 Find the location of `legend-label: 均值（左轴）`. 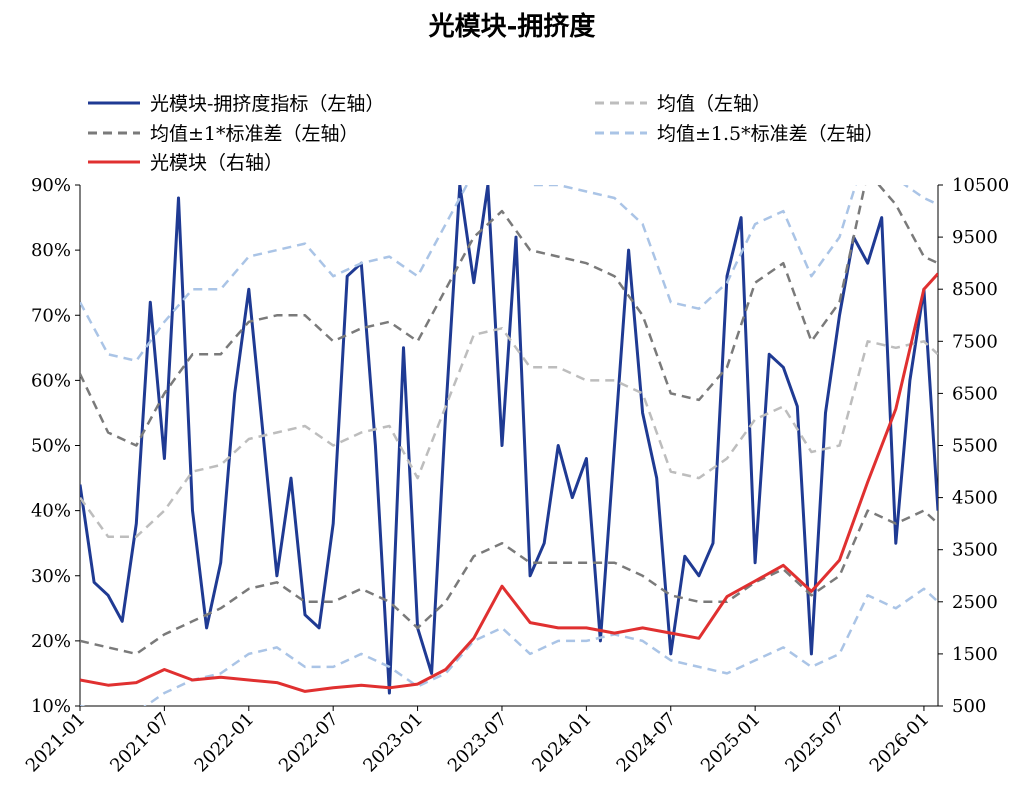

legend-label: 均值（左轴） is located at coordinates (714, 104).